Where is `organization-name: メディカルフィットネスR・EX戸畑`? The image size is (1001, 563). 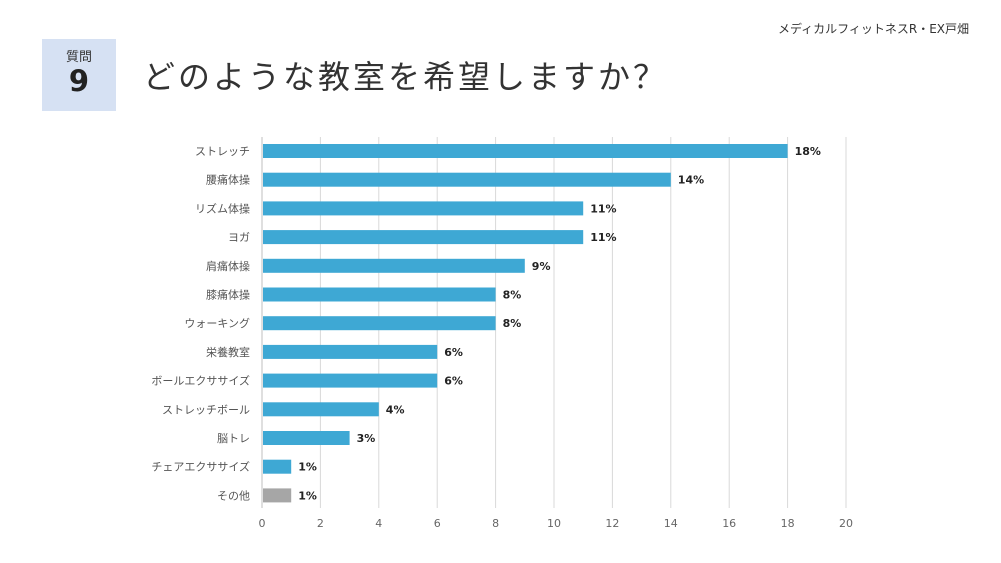
organization-name: メディカルフィットネスR・EX戸畑 is located at coordinates (873, 29).